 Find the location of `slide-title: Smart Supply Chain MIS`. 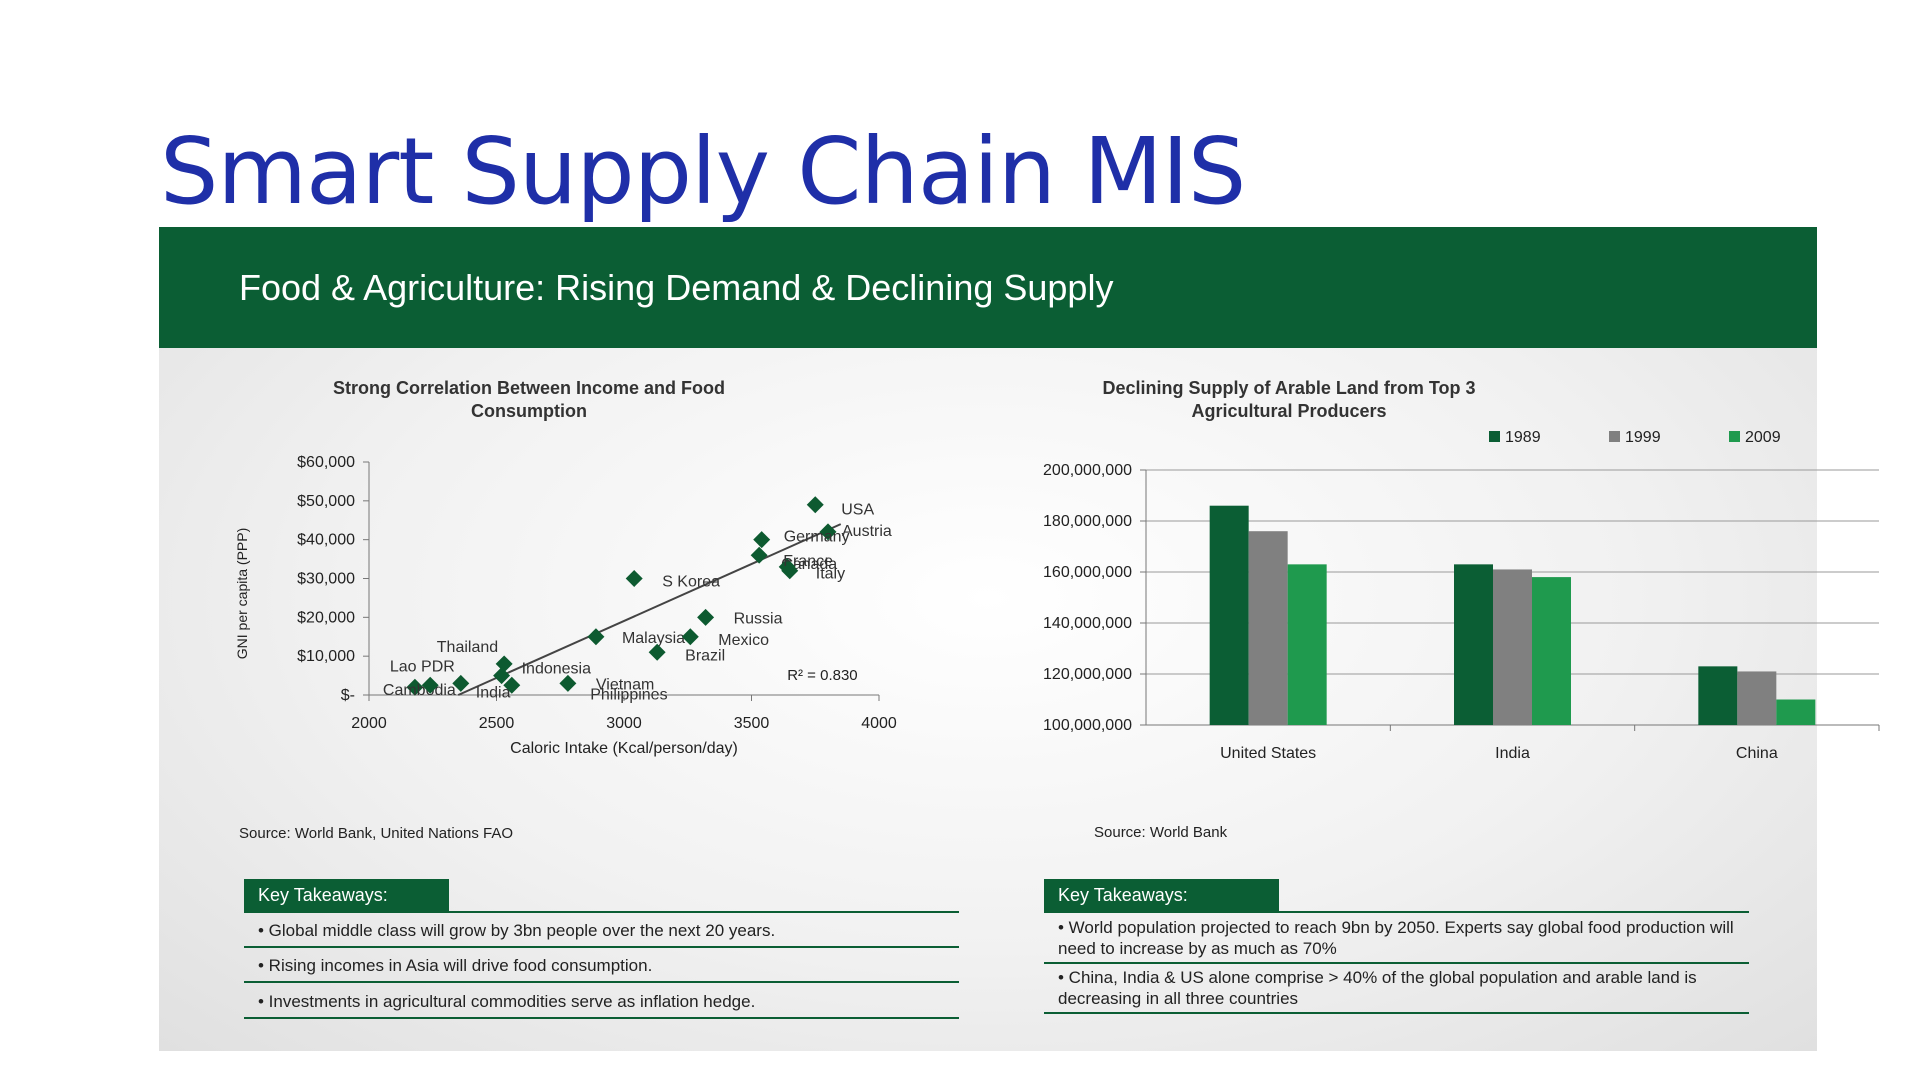

slide-title: Smart Supply Chain MIS is located at coordinates (703, 171).